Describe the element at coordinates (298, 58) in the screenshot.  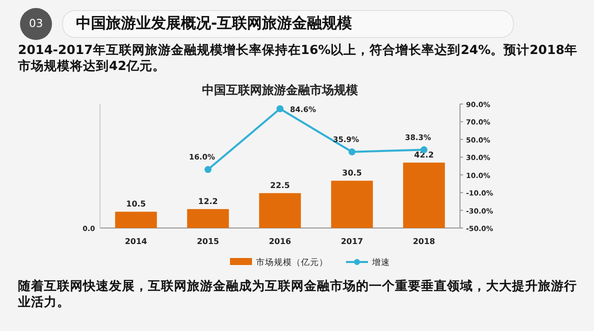
I see `intro-text: 2014-2017年互联网旅游金融规模增长率保持在16%以上，符合增长率达到24%。预计2018年市场规模将达到42亿元。` at that location.